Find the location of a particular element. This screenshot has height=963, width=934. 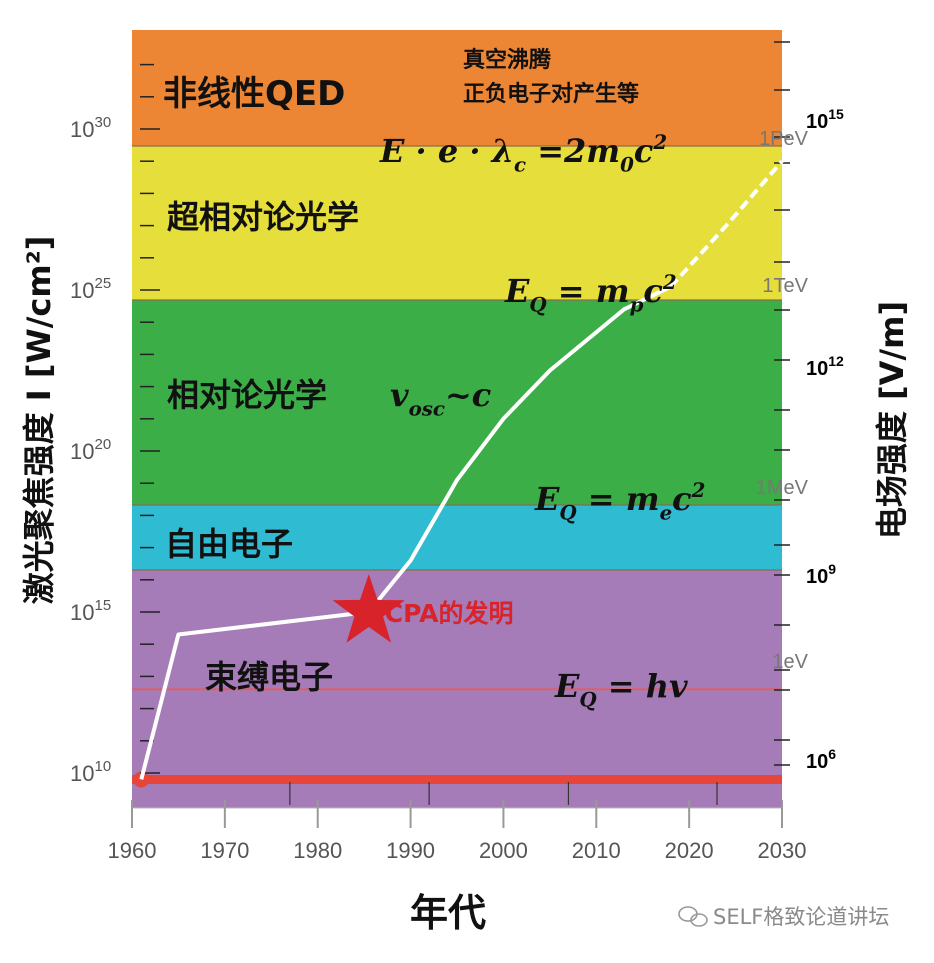

x-tick-label: 2000 is located at coordinates (503, 850).